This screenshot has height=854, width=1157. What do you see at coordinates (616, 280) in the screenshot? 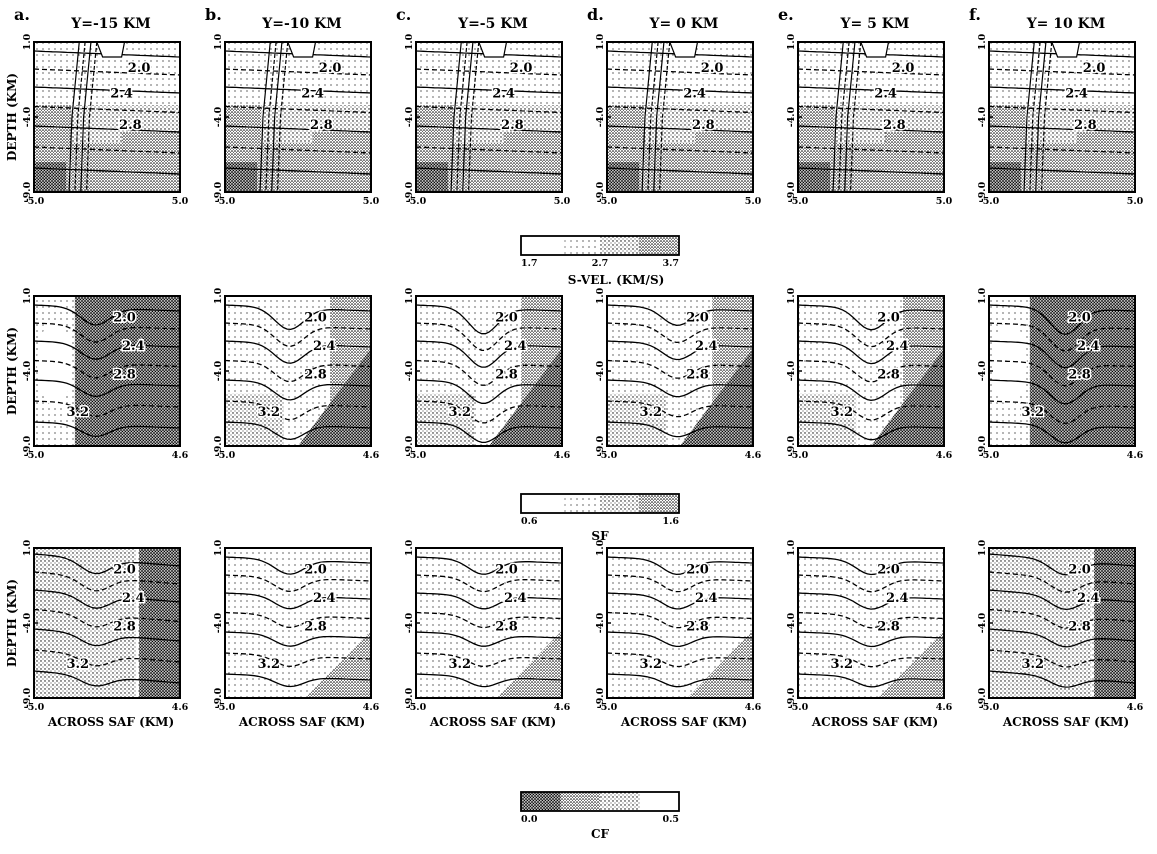
I see `colorbar-label: S-VEL. (KM/S)` at bounding box center [616, 280].